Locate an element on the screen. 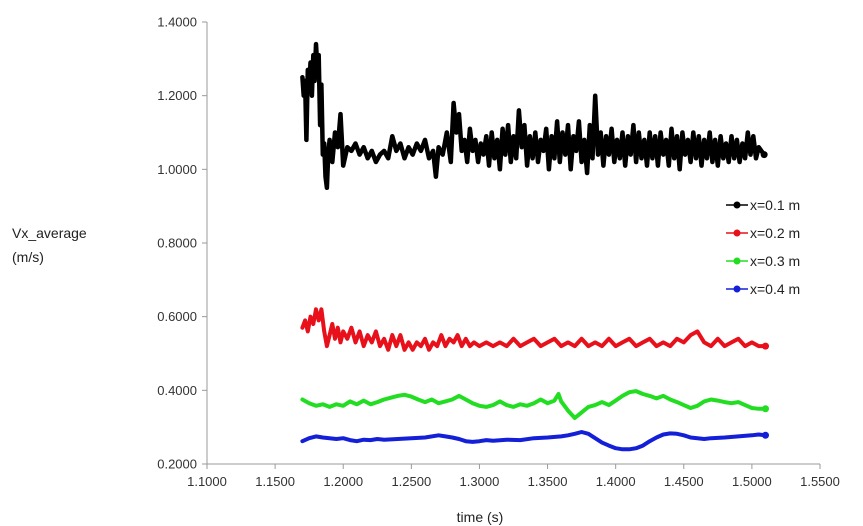 This screenshot has height=526, width=863. legend: x=0.1 m x=0.2 m x=0.3 m x=0.4 m is located at coordinates (763, 247).